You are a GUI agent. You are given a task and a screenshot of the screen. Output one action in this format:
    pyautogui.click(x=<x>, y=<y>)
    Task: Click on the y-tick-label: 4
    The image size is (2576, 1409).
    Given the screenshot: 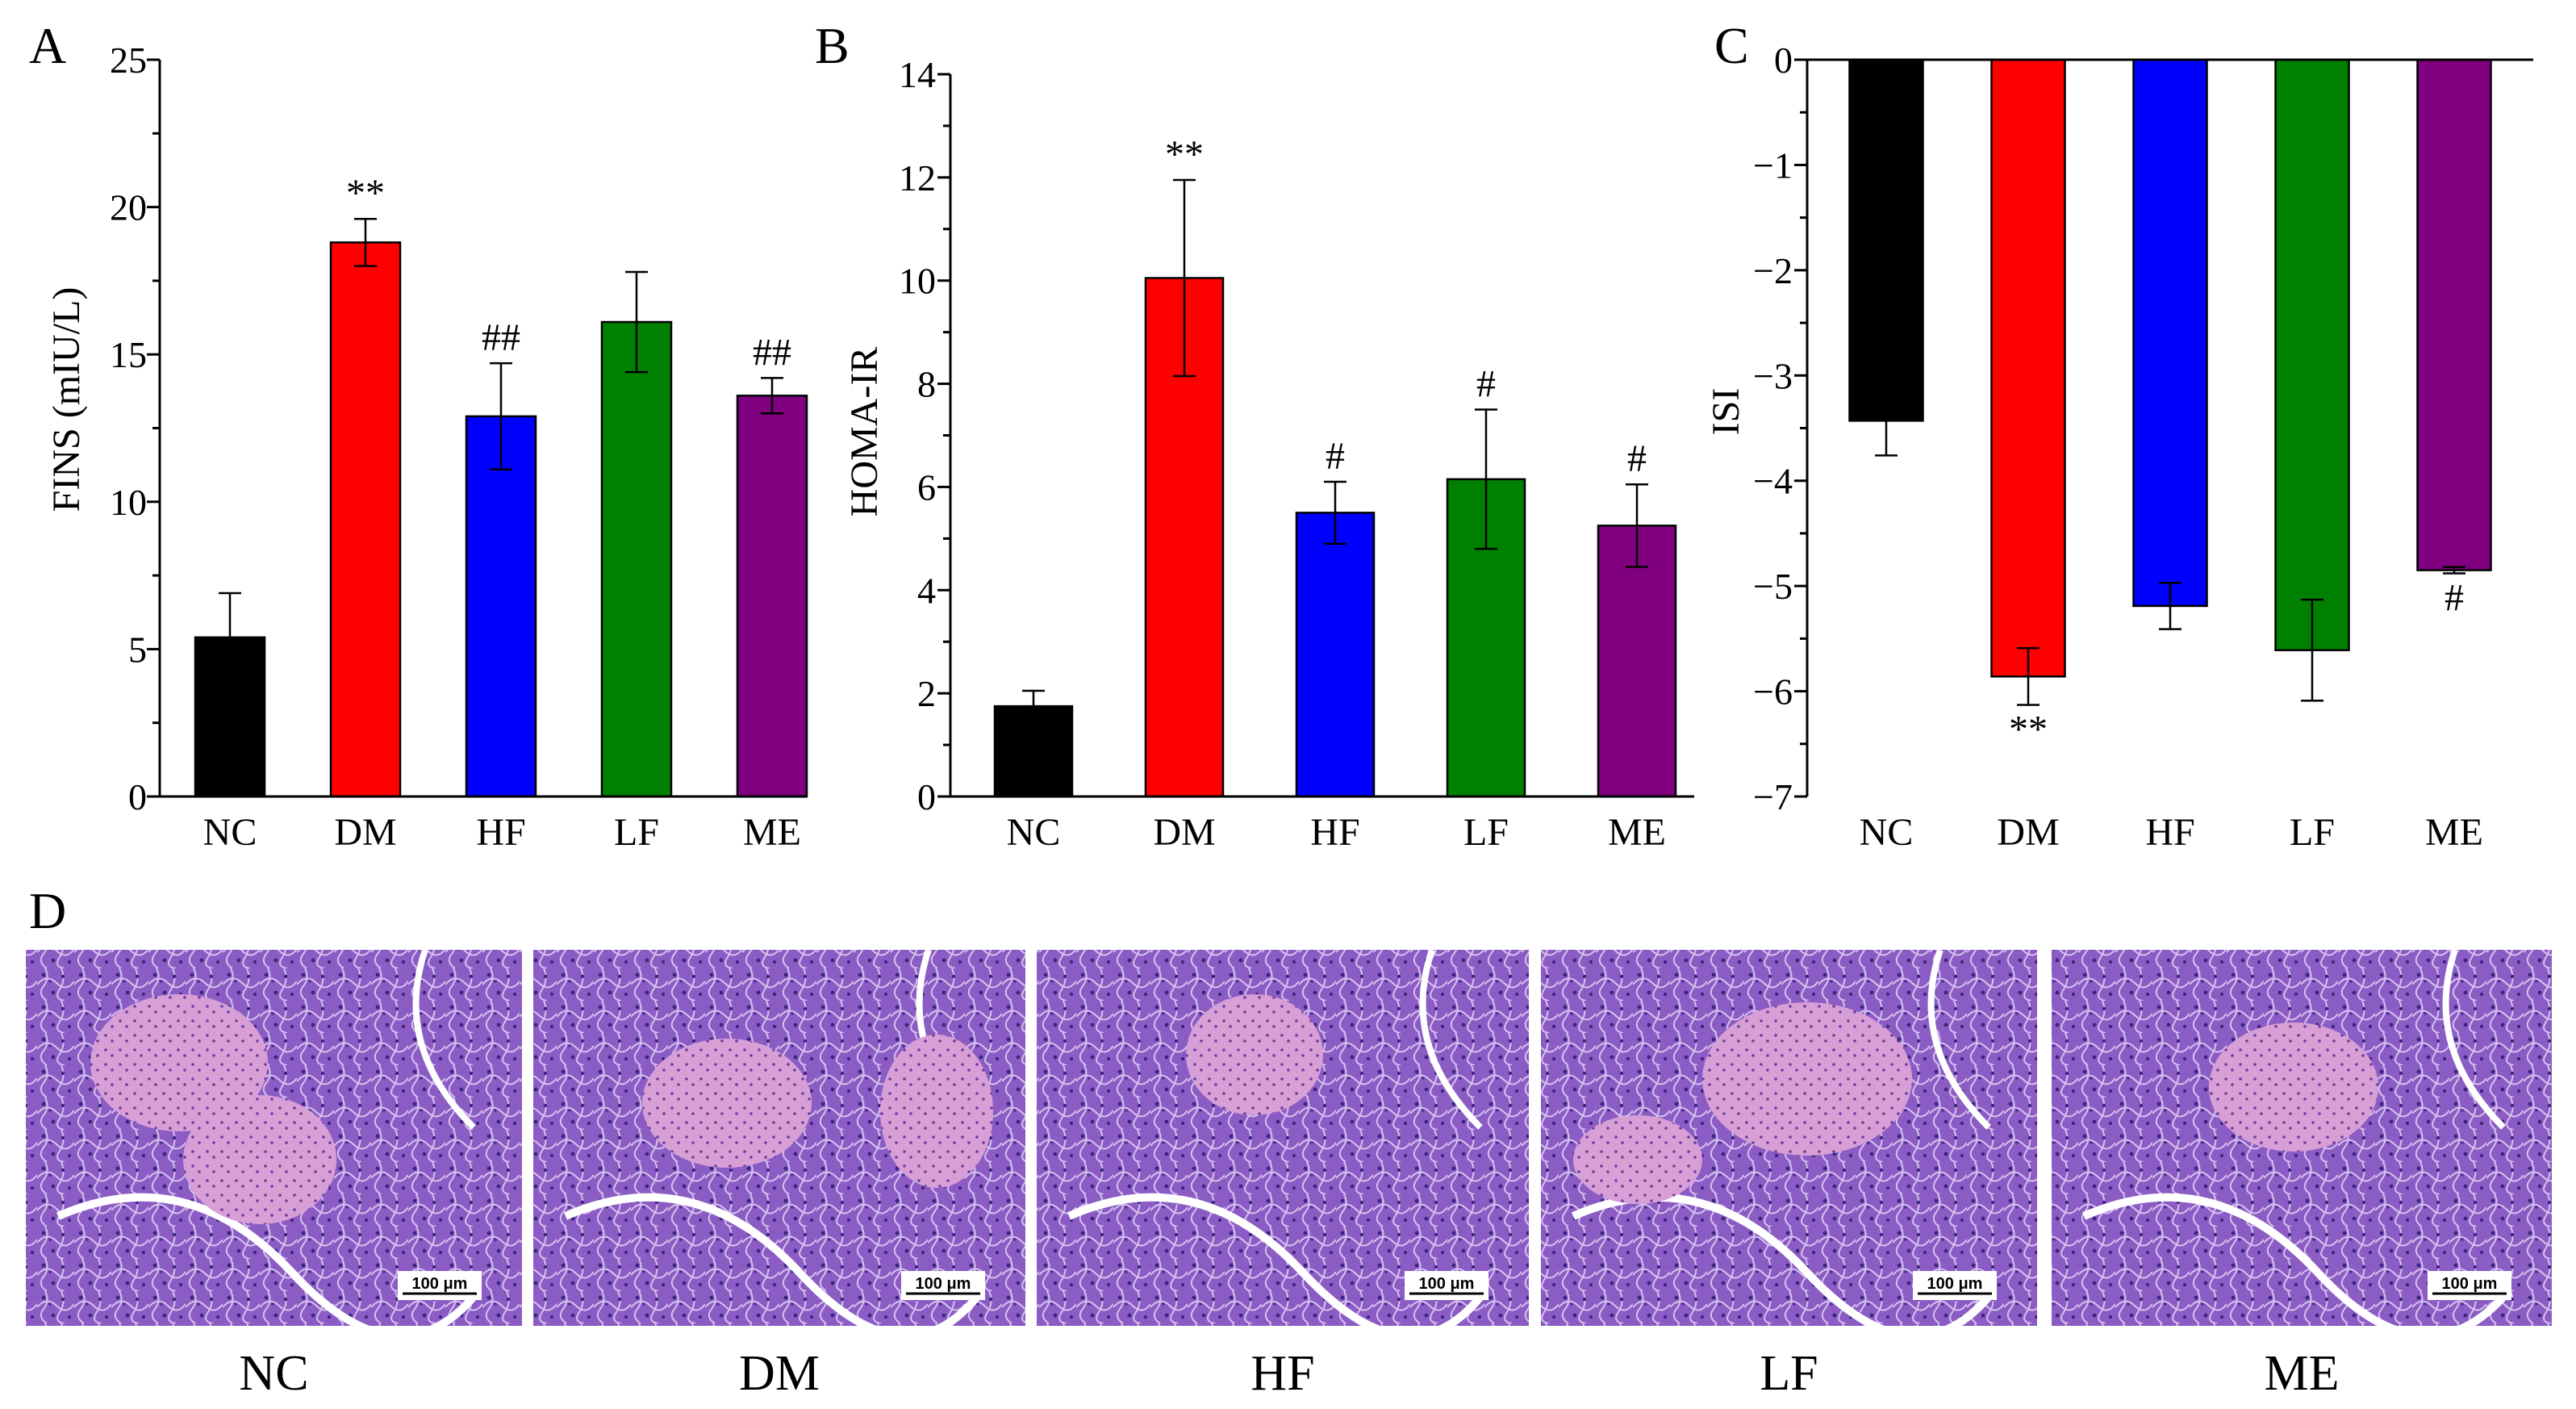 What is the action you would take?
    pyautogui.click(x=926, y=590)
    